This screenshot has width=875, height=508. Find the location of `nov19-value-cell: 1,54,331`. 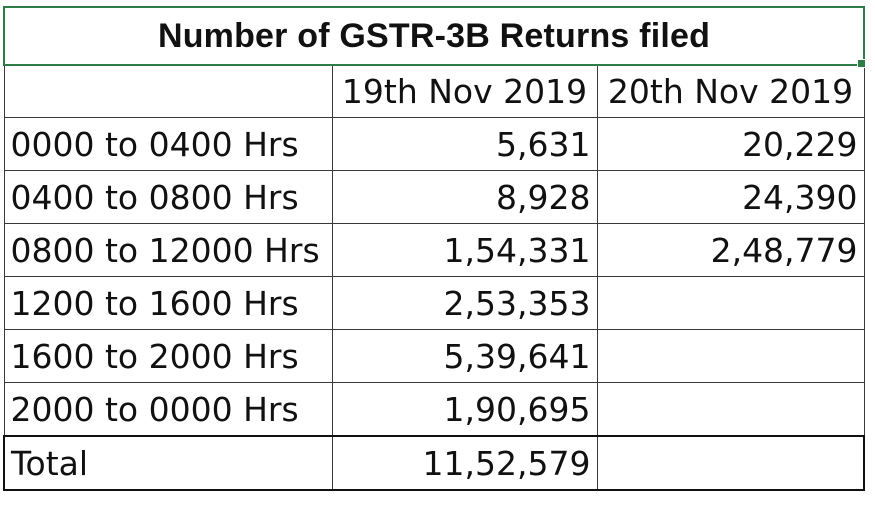

nov19-value-cell: 1,54,331 is located at coordinates (464, 250).